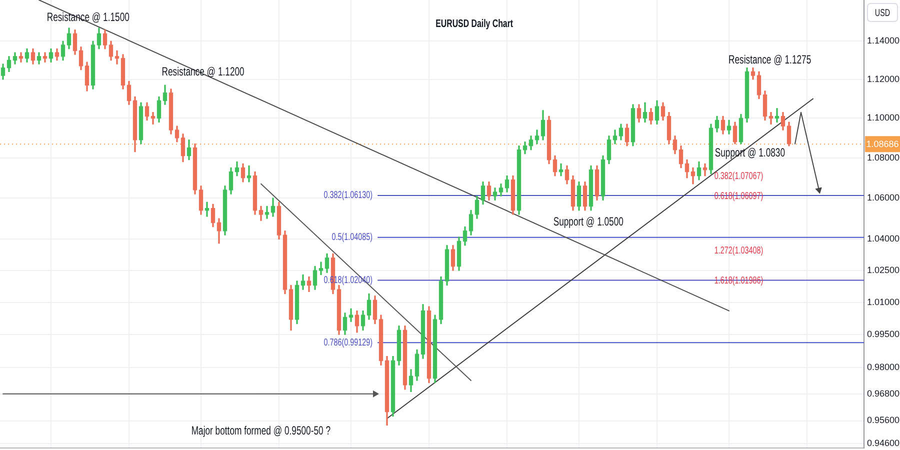 The image size is (900, 450). Describe the element at coordinates (883, 41) in the screenshot. I see `y-tick-label: 1.14000` at that location.